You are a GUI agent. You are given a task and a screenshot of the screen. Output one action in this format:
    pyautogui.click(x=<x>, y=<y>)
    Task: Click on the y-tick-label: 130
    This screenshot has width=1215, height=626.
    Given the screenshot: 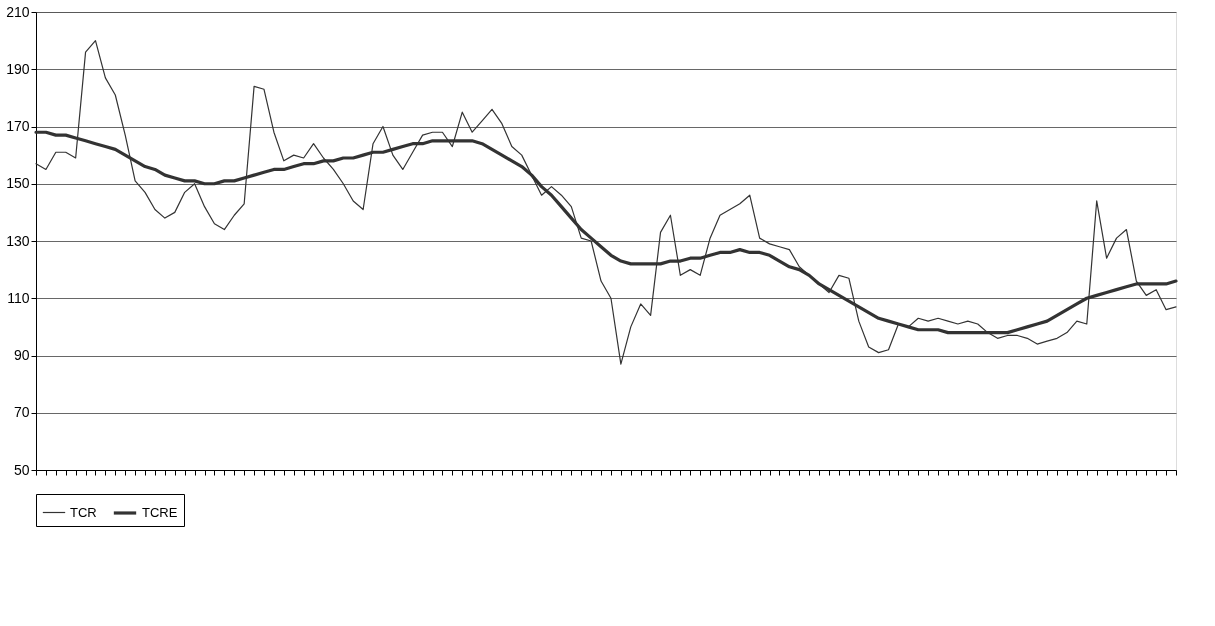 What is the action you would take?
    pyautogui.click(x=18, y=240)
    